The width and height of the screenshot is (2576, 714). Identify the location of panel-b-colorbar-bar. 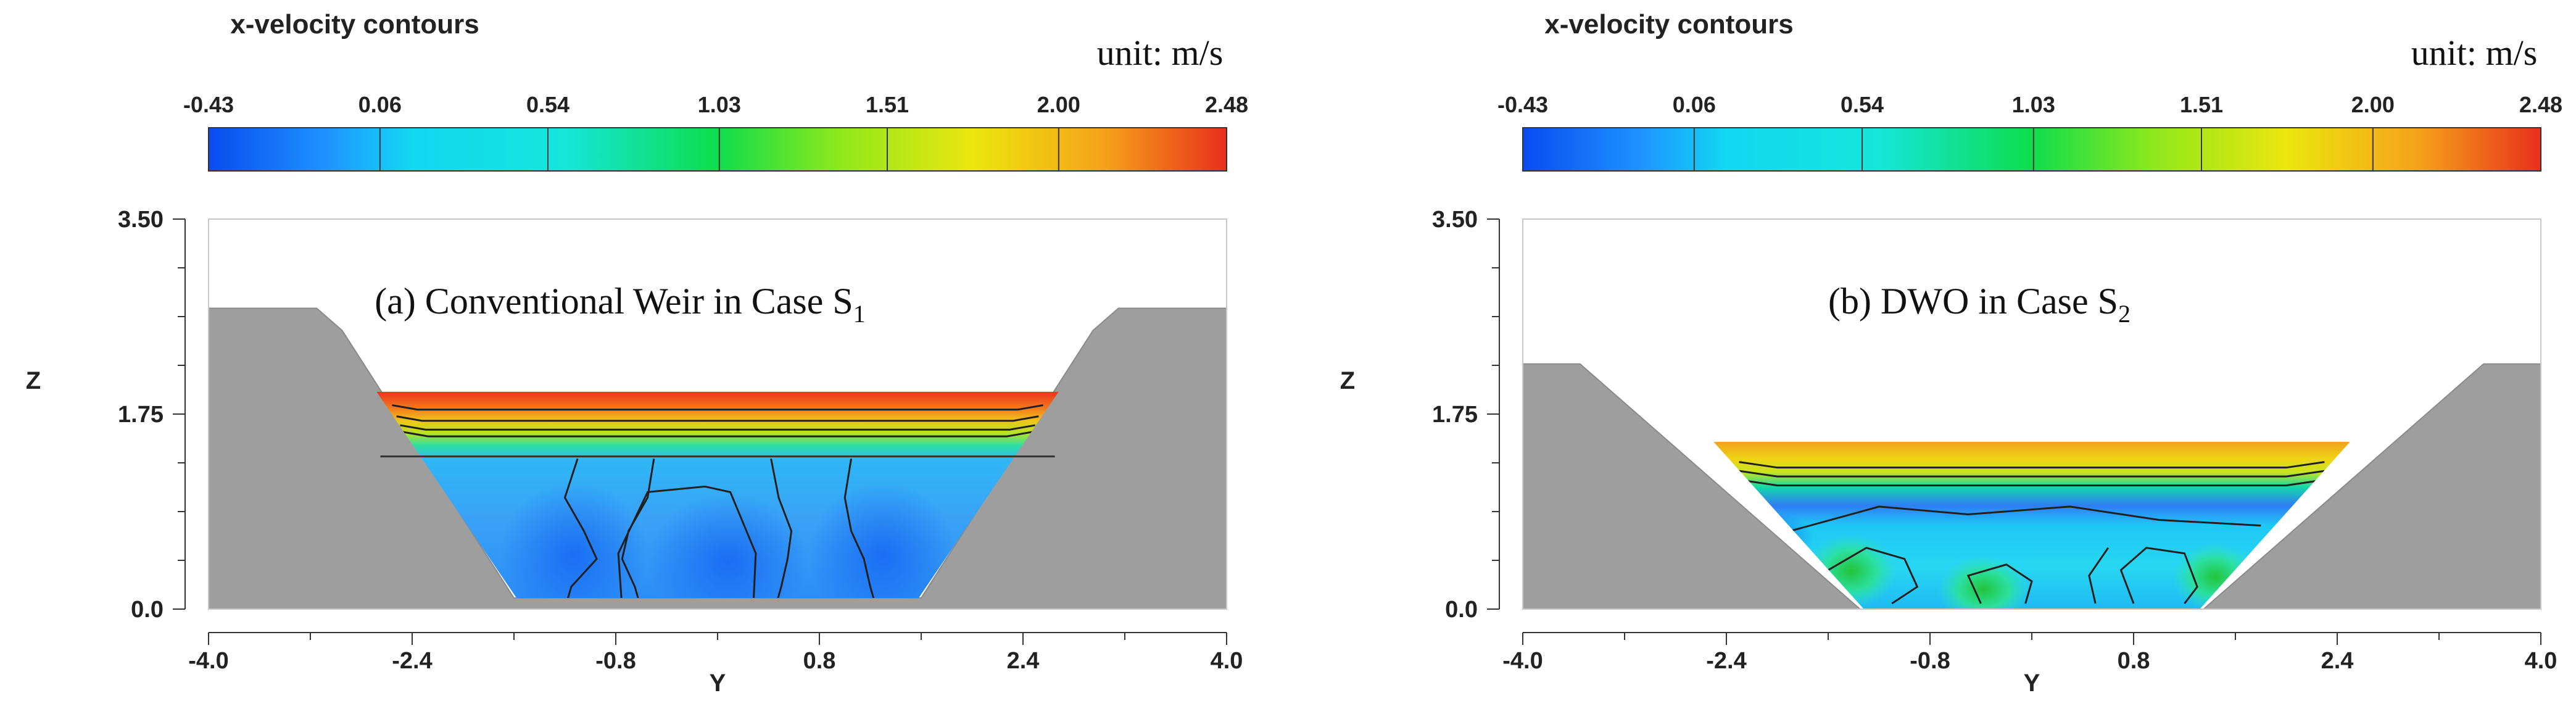
(2031, 150).